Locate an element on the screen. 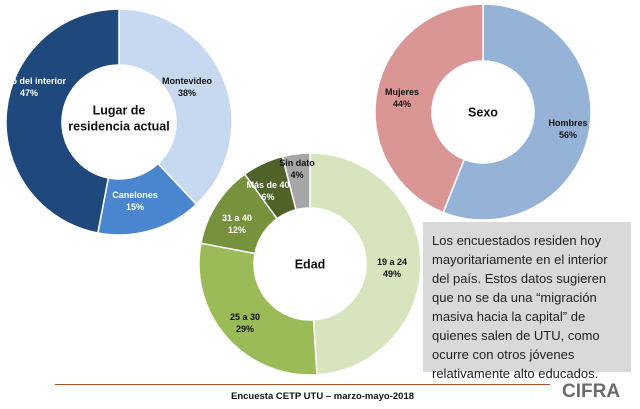 The image size is (640, 409). footer-divider is located at coordinates (302, 384).